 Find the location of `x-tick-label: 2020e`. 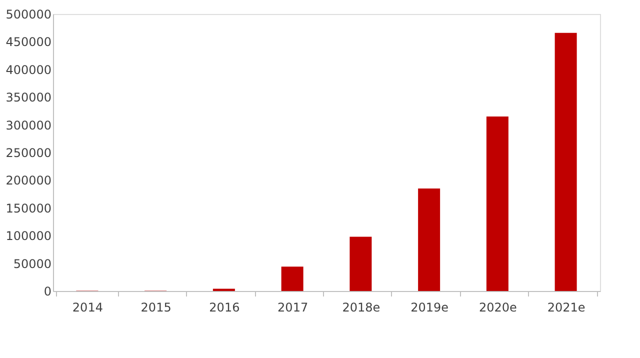

x-tick-label: 2020e is located at coordinates (497, 307).